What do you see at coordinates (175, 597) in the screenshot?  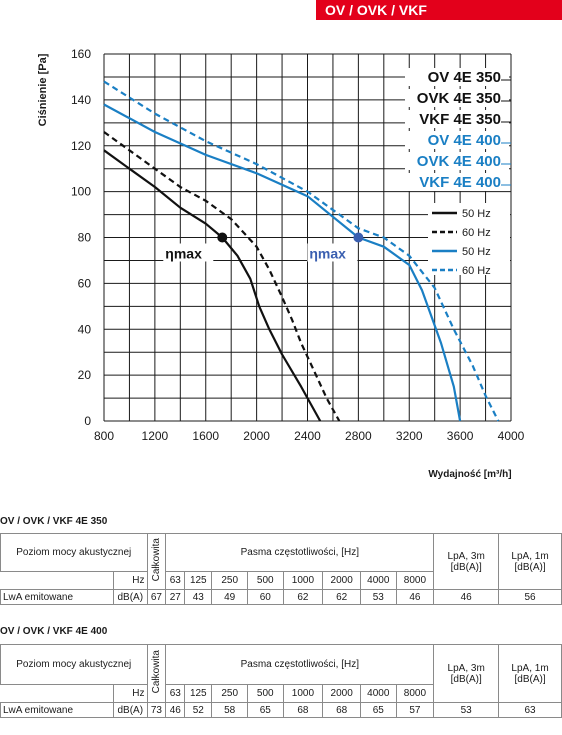 I see `band-value: 27` at bounding box center [175, 597].